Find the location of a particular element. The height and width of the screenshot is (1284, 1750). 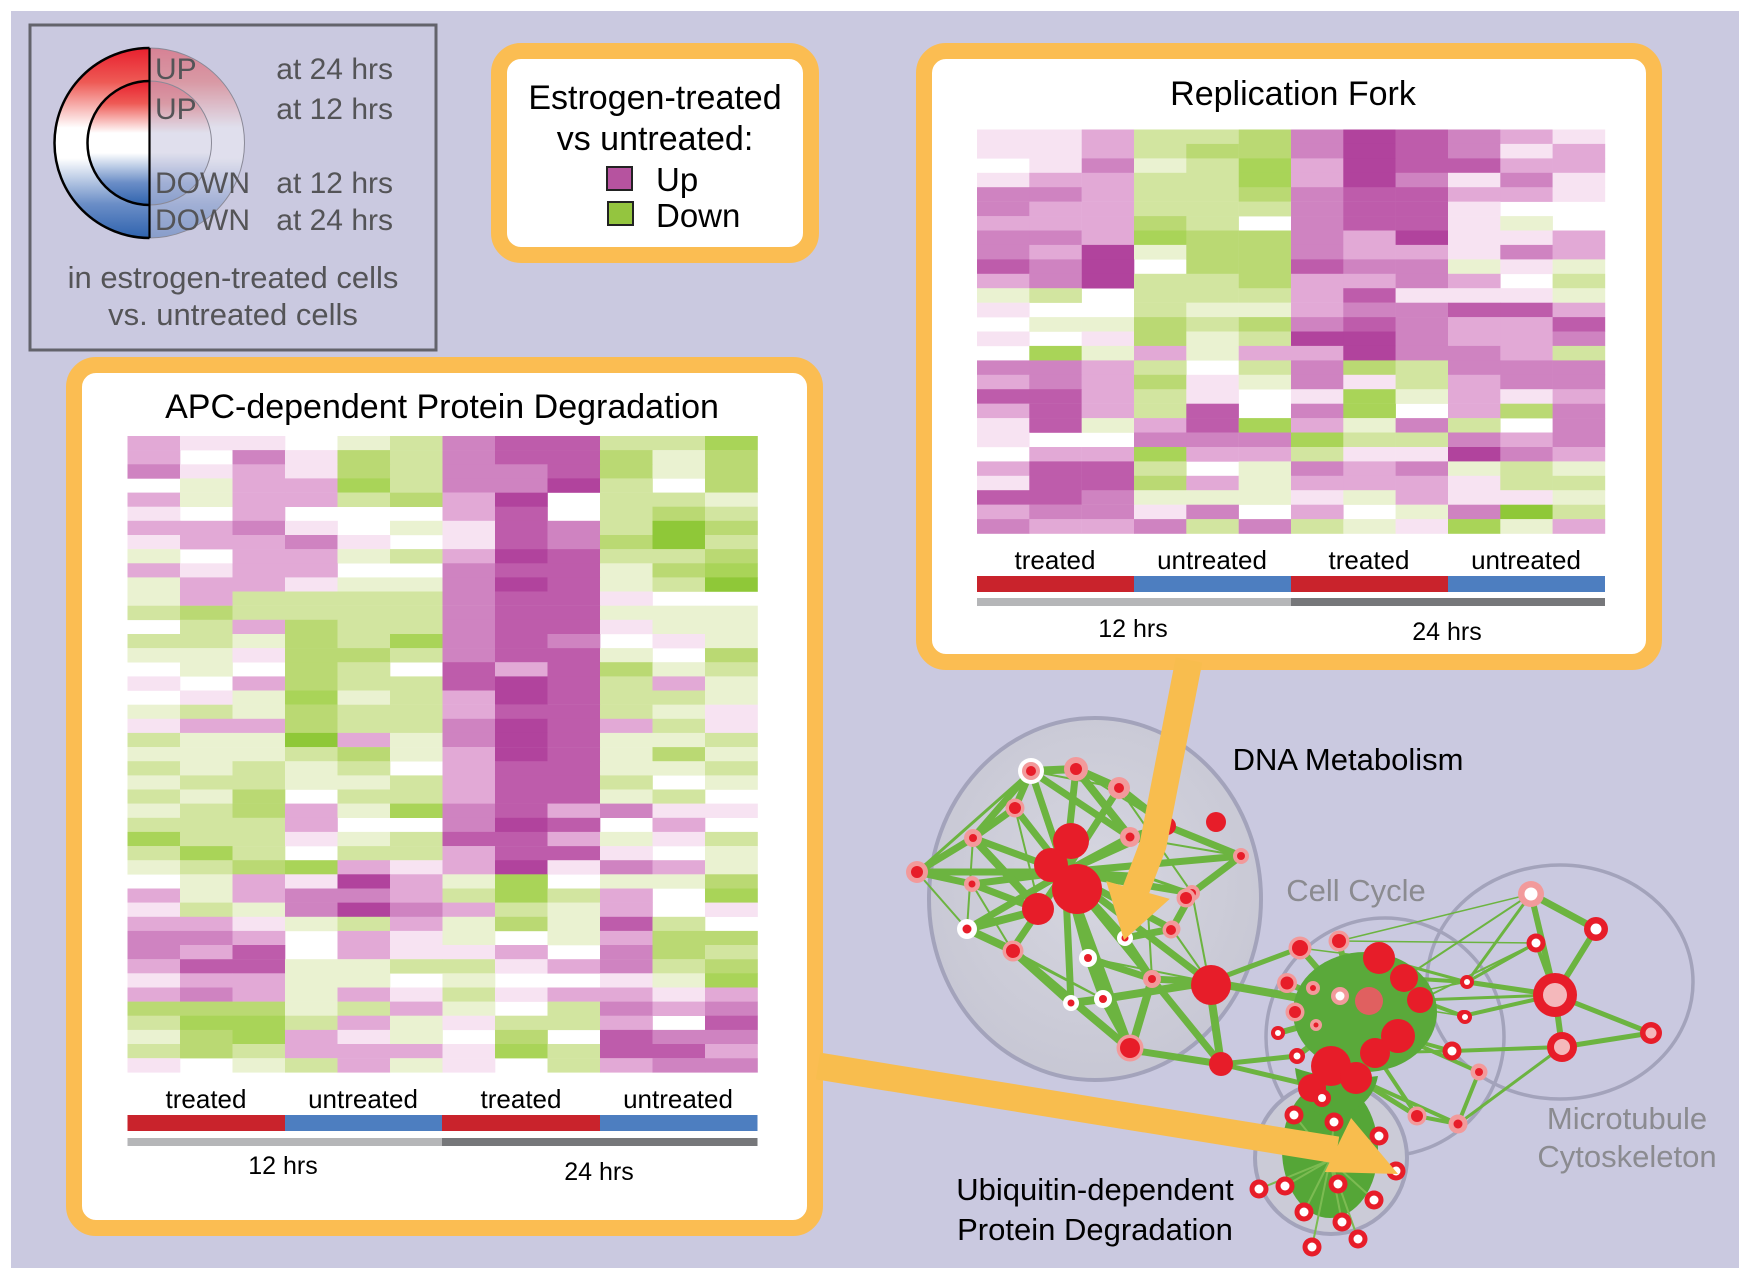

svg-text: vs. untreated cells is located at coordinates (233, 314).